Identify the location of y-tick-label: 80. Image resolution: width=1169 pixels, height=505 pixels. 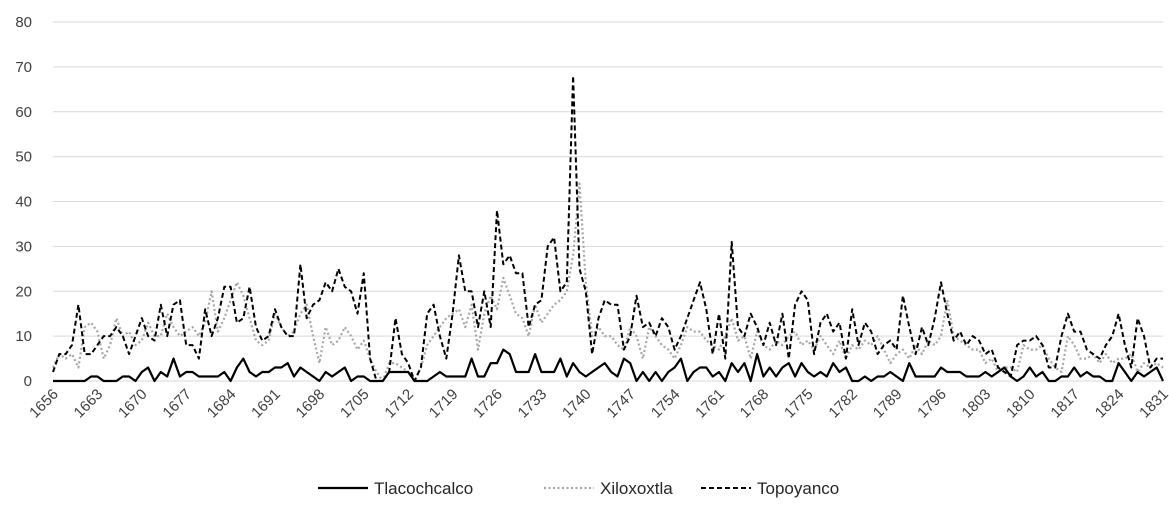
(23, 22).